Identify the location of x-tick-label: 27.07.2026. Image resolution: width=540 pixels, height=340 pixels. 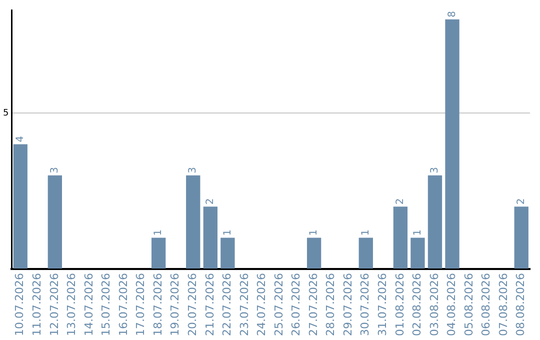
(313, 304).